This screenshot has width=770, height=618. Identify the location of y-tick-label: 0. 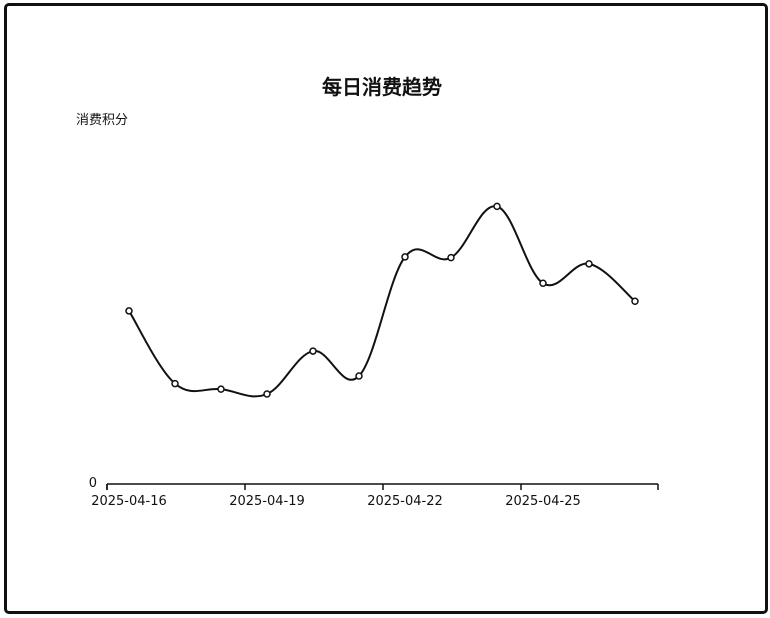
(93, 483).